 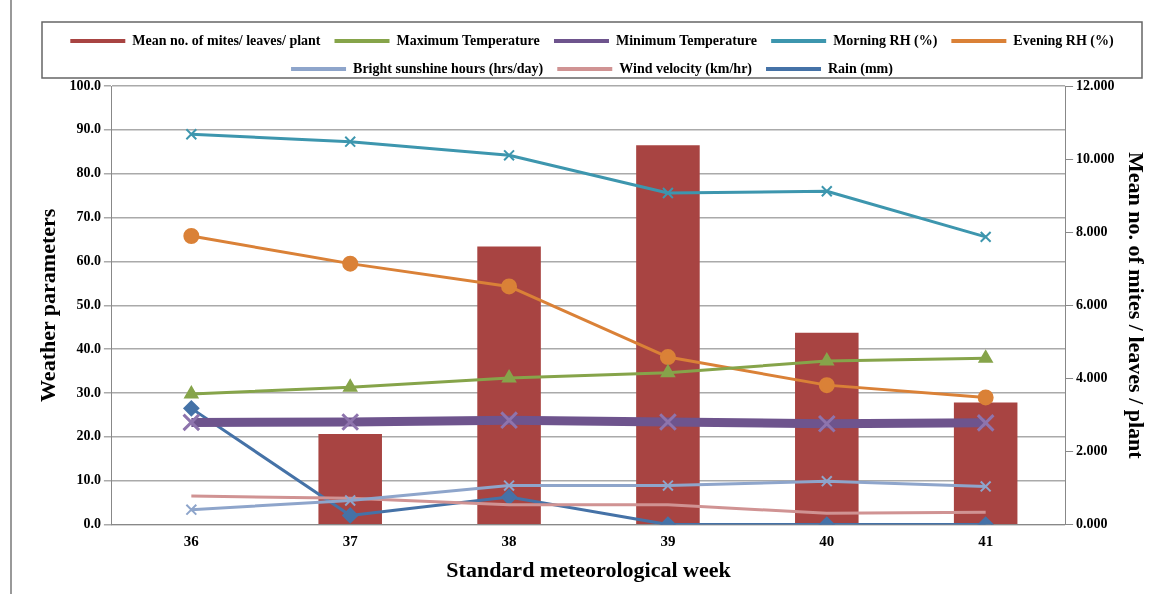 What do you see at coordinates (885, 40) in the screenshot?
I see `legend-label: Morning RH (%)` at bounding box center [885, 40].